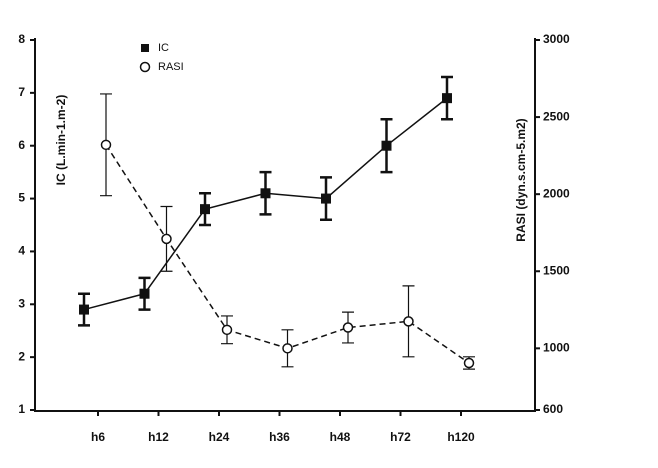 The image size is (658, 468). Describe the element at coordinates (279, 437) in the screenshot. I see `x-tick-label: h36` at that location.